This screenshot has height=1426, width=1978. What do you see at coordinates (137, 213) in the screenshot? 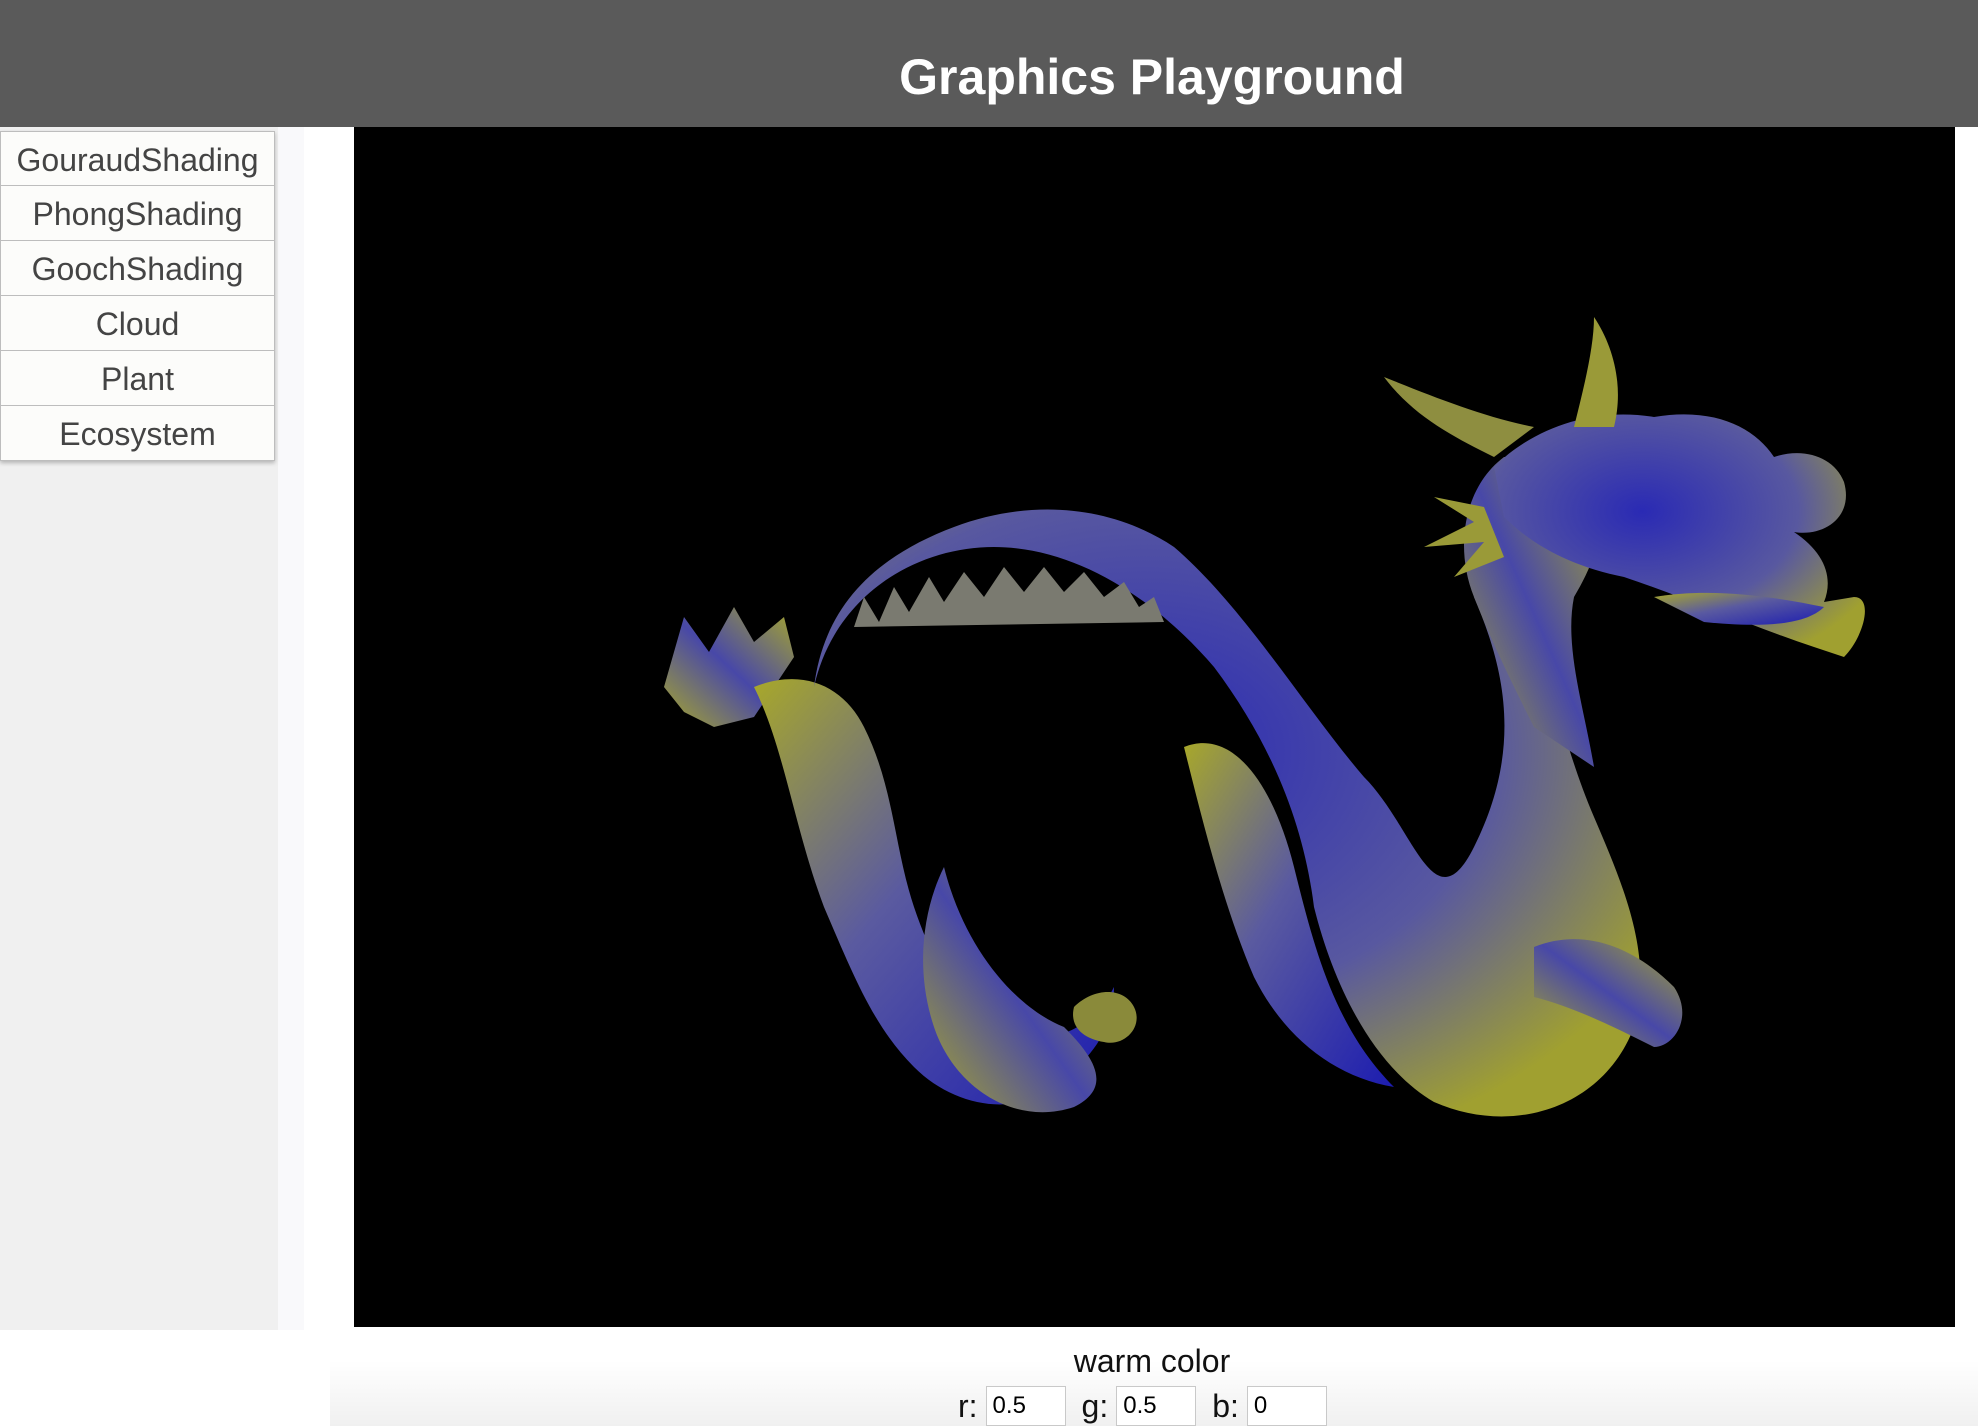
I see `menu-item-phong-shading: PhongShading` at bounding box center [137, 213].